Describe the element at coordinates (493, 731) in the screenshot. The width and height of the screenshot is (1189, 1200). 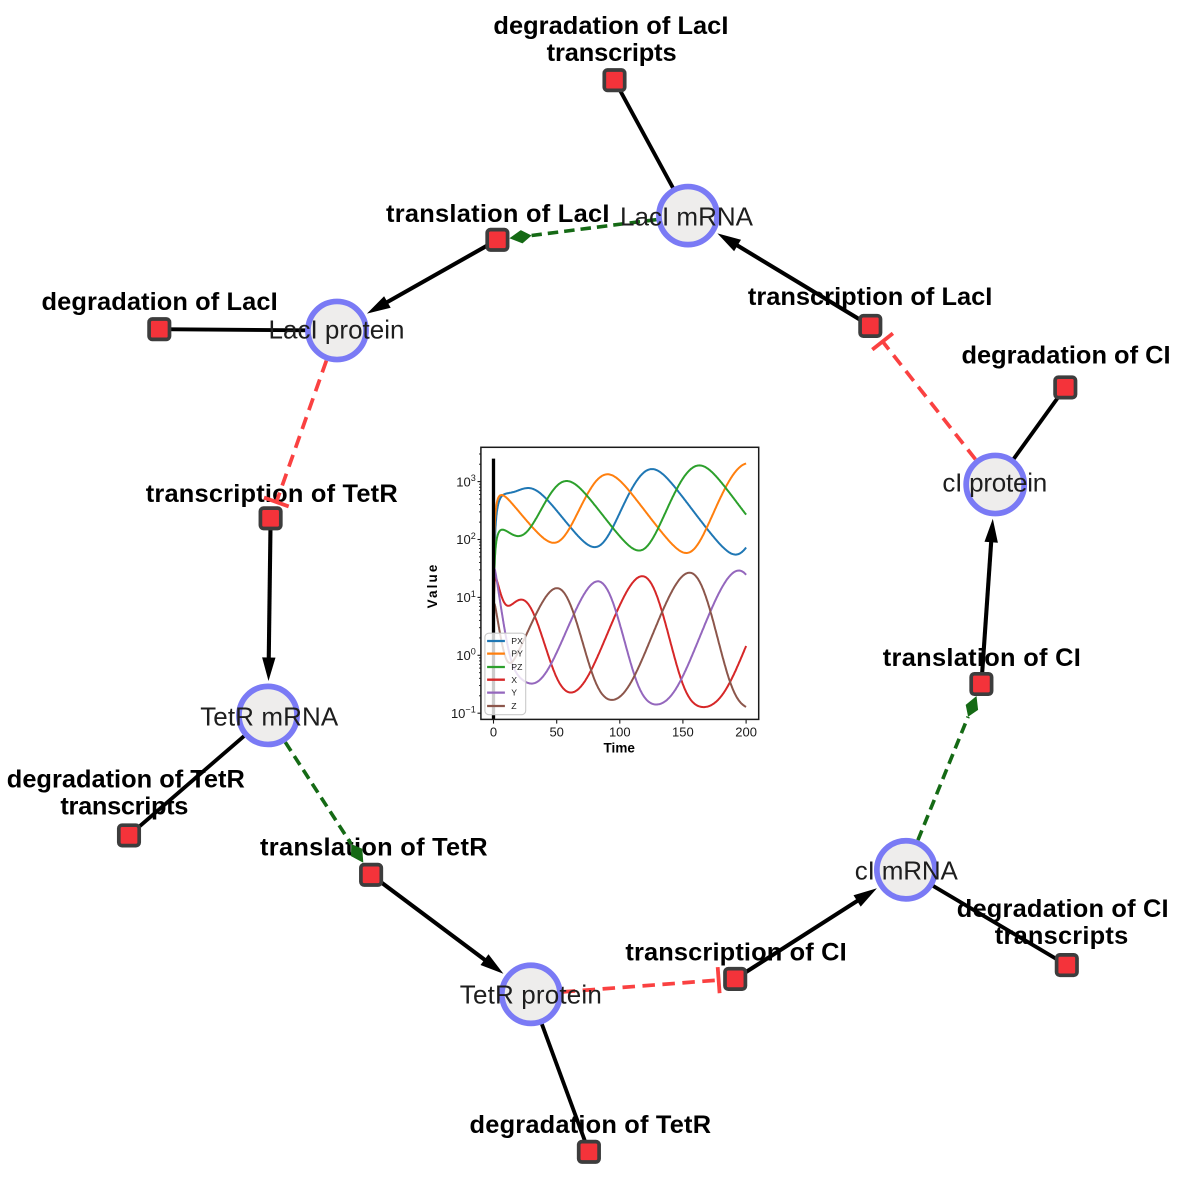
I see `svg-text: 0` at that location.